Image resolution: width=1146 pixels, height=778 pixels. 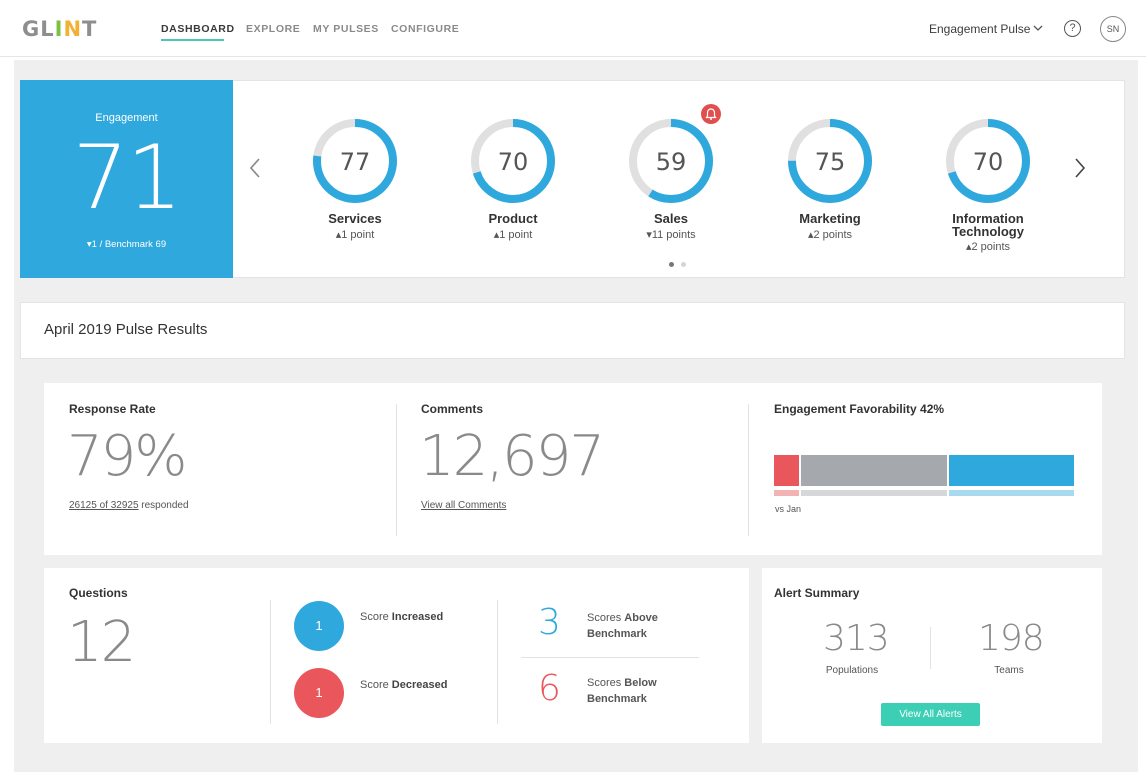 I want to click on questions-card, so click(x=396, y=655).